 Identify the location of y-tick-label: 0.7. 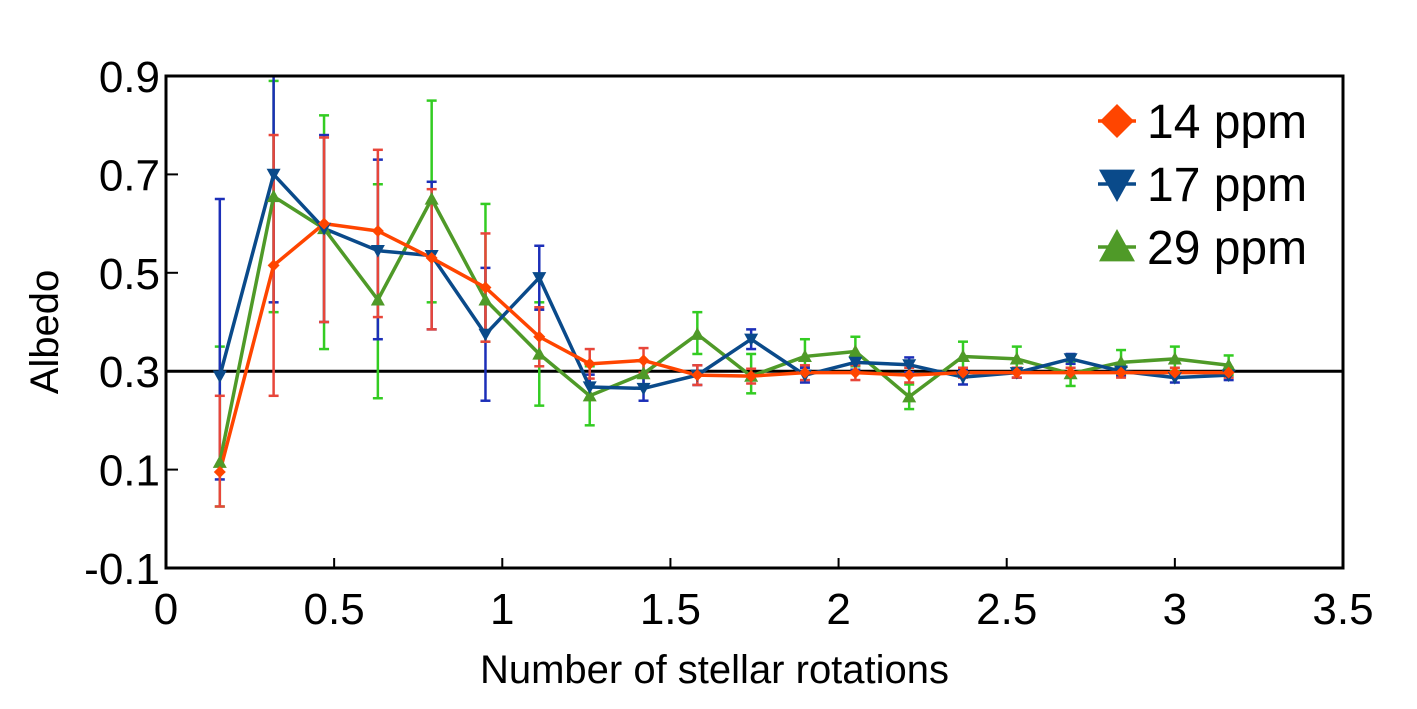
(129, 175).